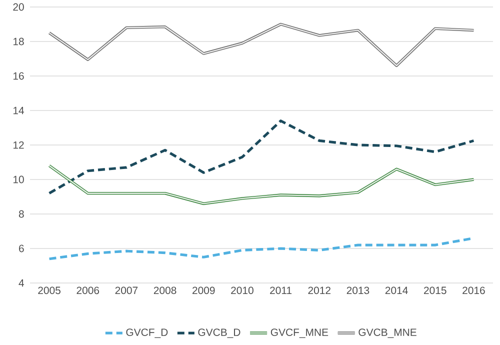  What do you see at coordinates (21, 214) in the screenshot?
I see `y-tick-label: 8` at bounding box center [21, 214].